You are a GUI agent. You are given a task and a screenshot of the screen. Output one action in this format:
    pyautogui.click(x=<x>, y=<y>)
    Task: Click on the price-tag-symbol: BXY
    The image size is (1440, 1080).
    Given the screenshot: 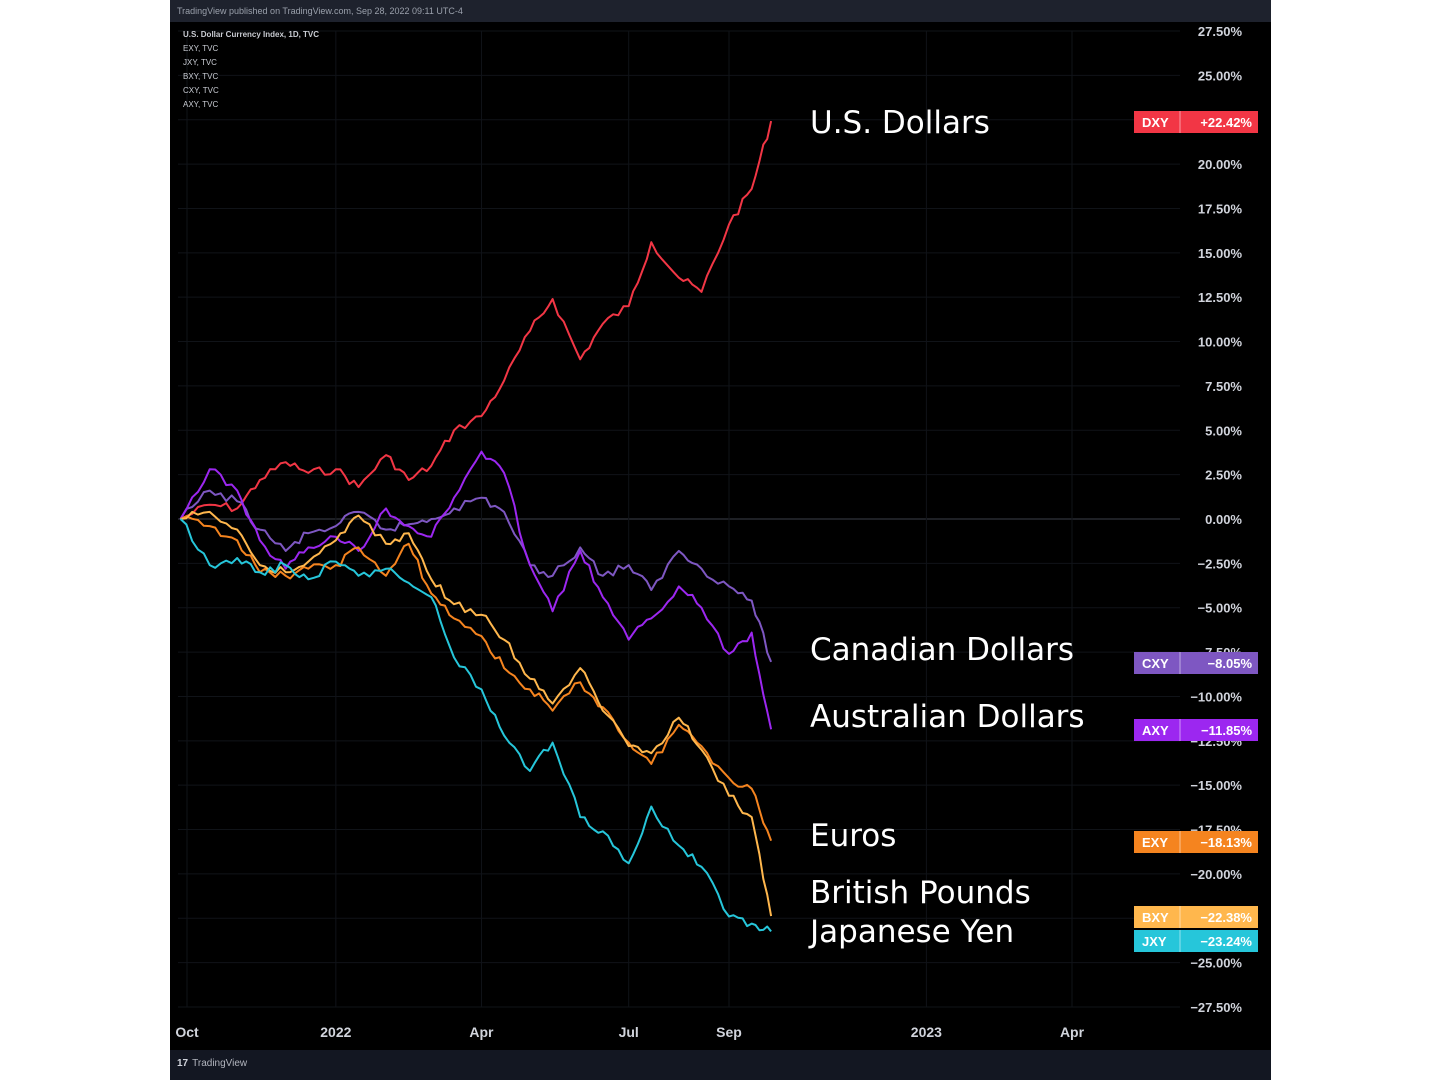 What is the action you would take?
    pyautogui.click(x=1155, y=917)
    